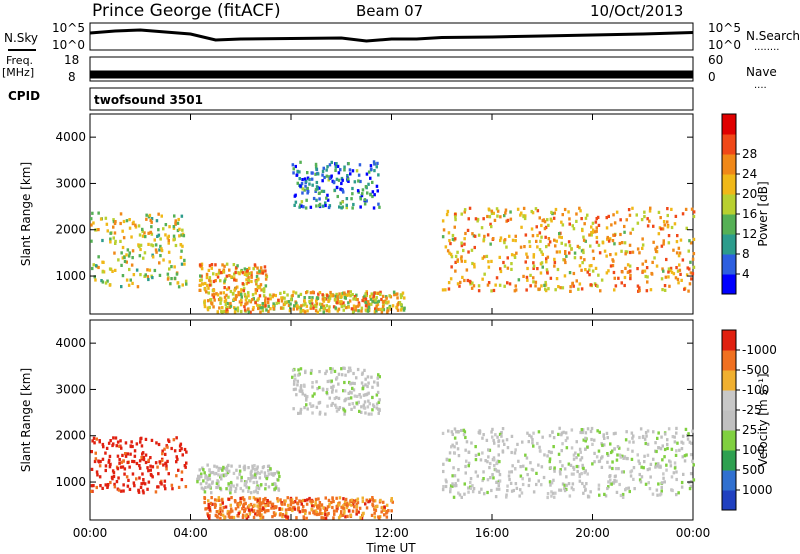  I want to click on power-colorbar-label: Power [dB], so click(763, 213).